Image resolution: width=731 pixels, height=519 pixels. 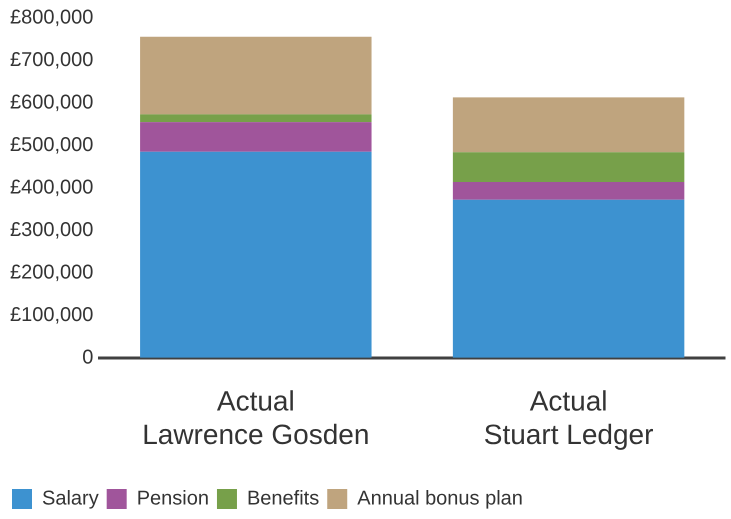 What do you see at coordinates (88, 357) in the screenshot?
I see `y-tick-label: 0` at bounding box center [88, 357].